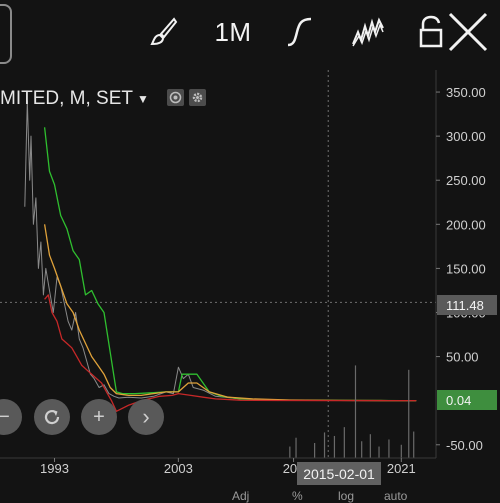 The width and height of the screenshot is (500, 503). I want to click on y-tick-label: 350.00, so click(466, 92).